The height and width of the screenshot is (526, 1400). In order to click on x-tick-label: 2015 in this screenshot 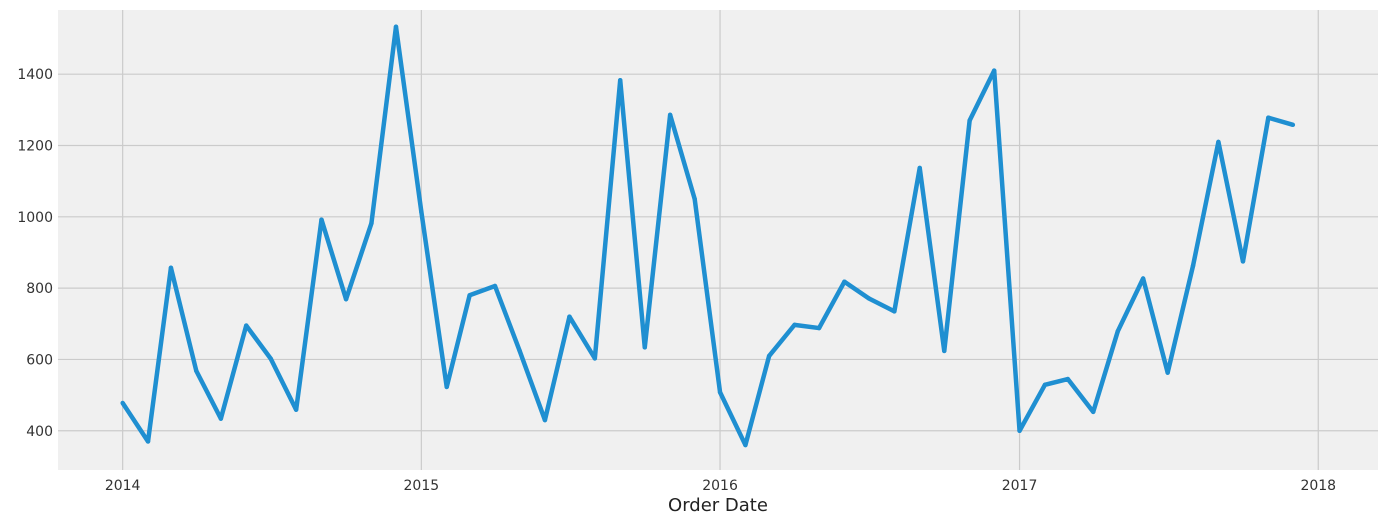, I will do `click(422, 486)`.